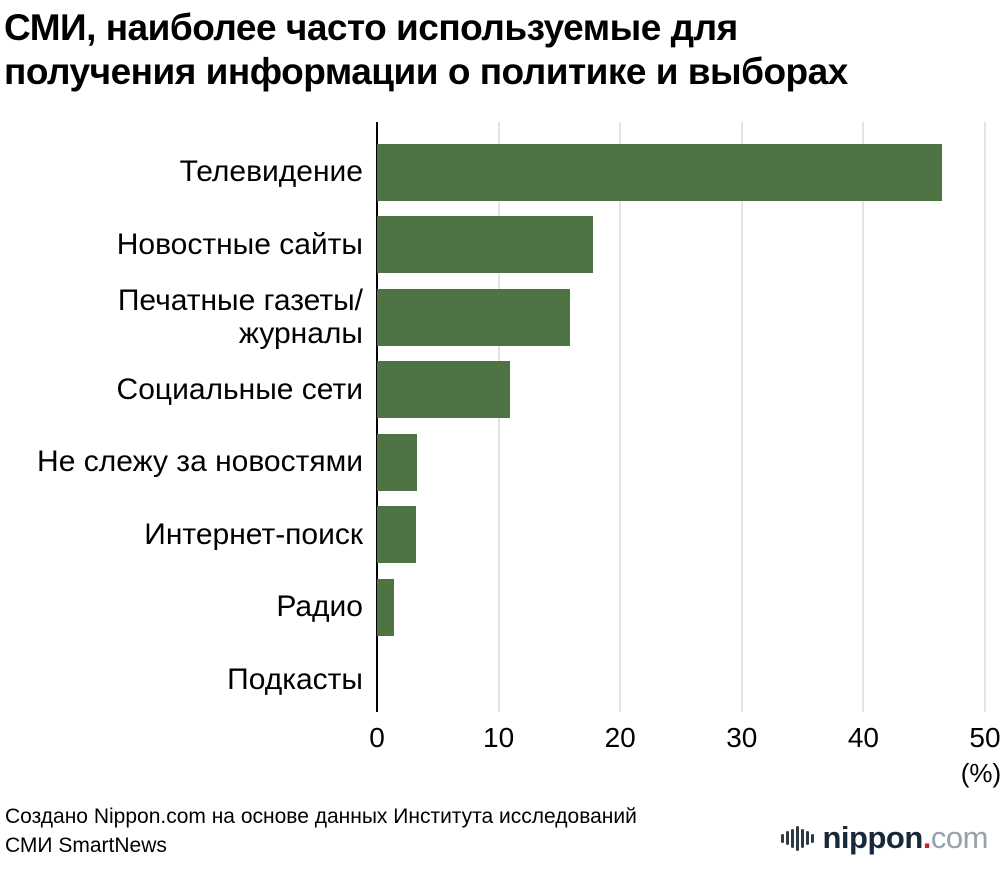 The image size is (1000, 870). Describe the element at coordinates (295, 679) in the screenshot. I see `category-label: Подкасты` at that location.